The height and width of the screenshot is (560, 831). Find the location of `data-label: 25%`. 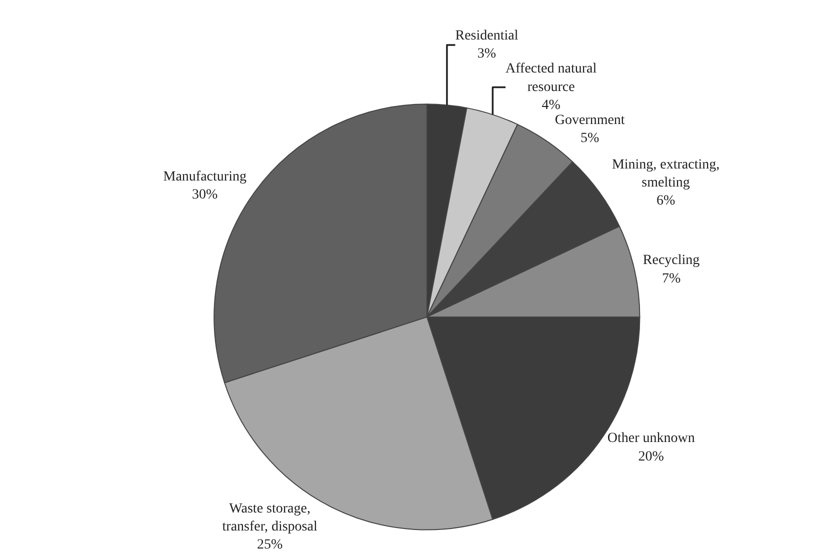

data-label: 25% is located at coordinates (269, 545).